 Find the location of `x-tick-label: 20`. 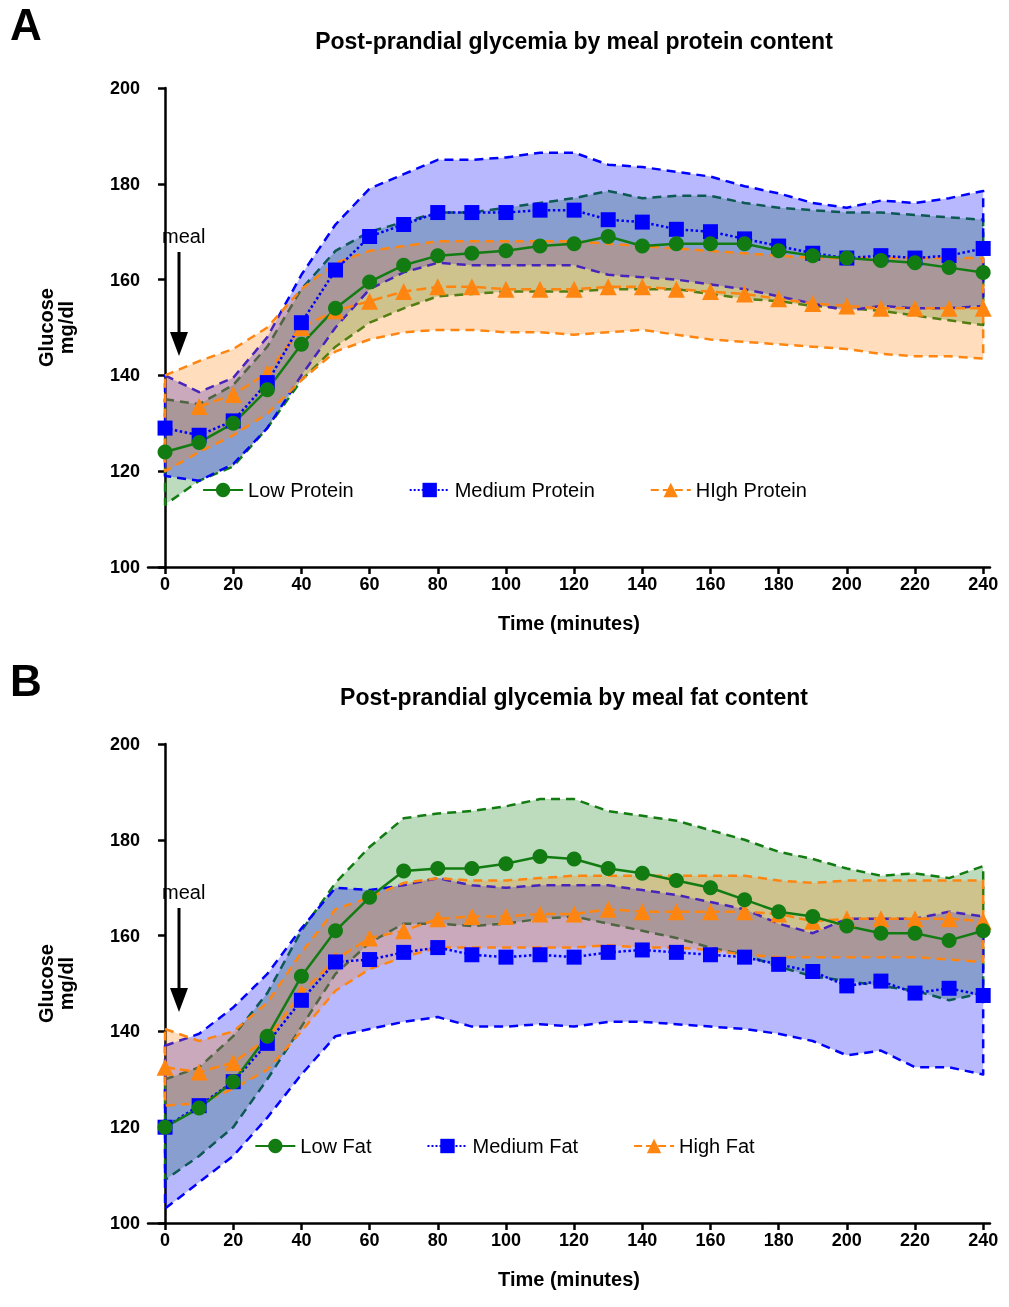

x-tick-label: 20 is located at coordinates (233, 584).